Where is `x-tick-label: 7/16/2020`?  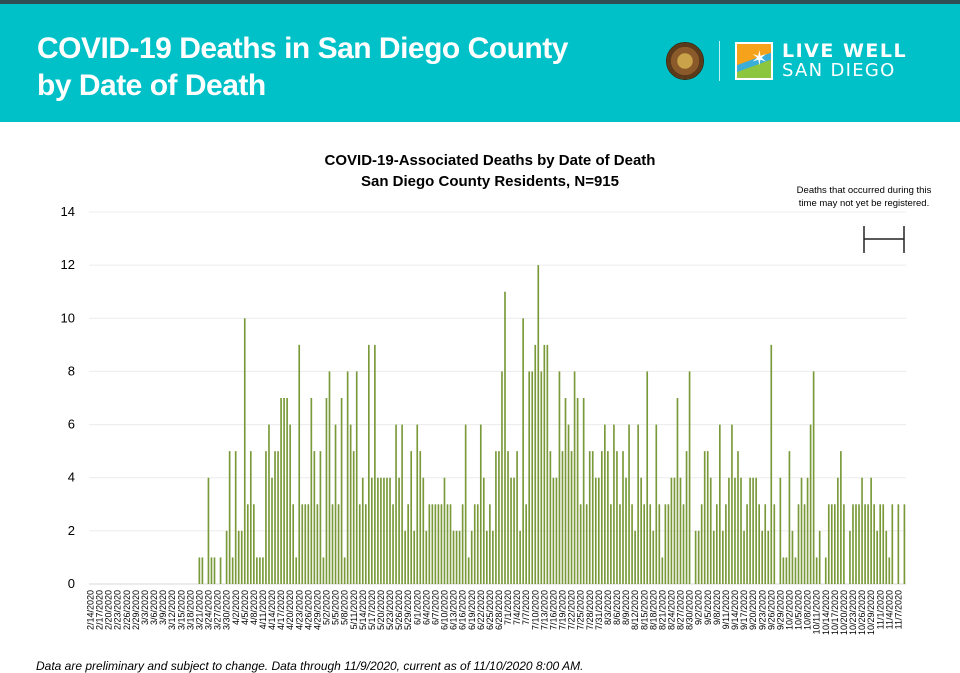
x-tick-label: 7/16/2020 is located at coordinates (553, 610).